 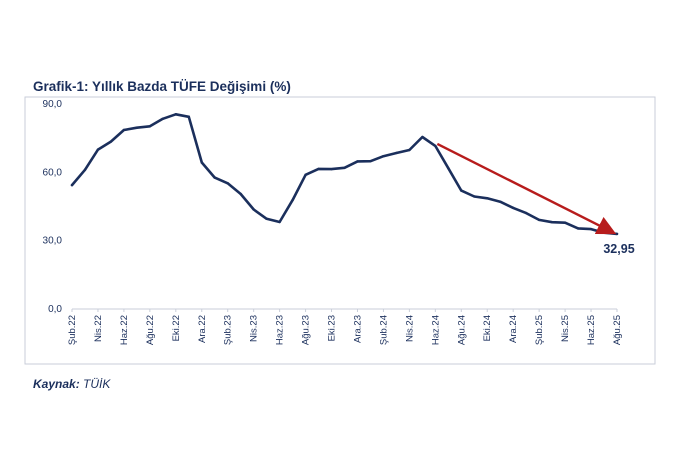 What do you see at coordinates (228, 330) in the screenshot?
I see `x-tick-label: Şub.23` at bounding box center [228, 330].